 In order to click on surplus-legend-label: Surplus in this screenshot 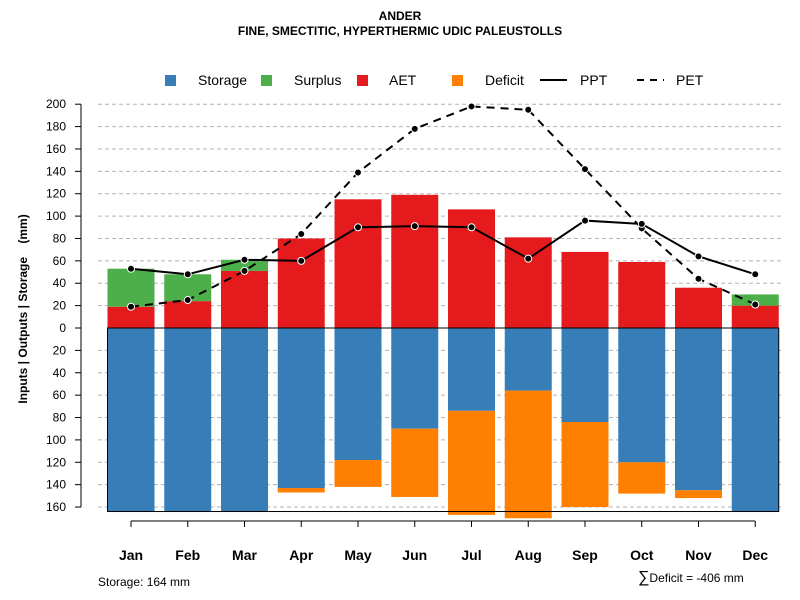, I will do `click(317, 80)`.